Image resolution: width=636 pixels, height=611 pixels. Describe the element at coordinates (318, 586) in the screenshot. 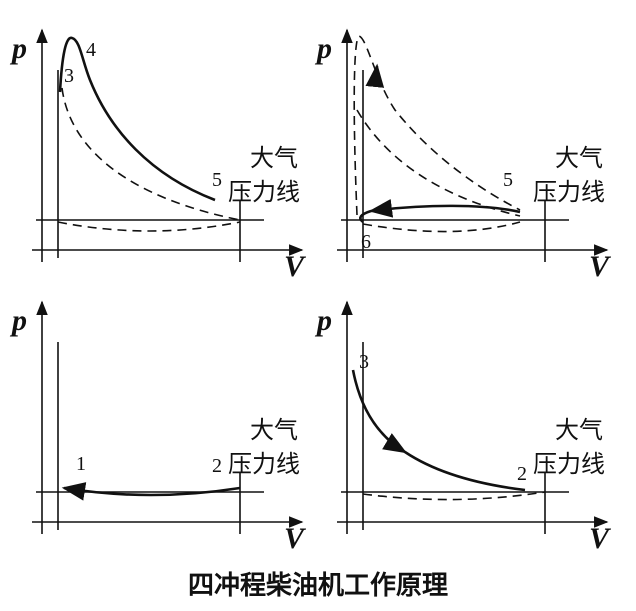

I see `caption: 四冲程柴油机工作原理` at that location.